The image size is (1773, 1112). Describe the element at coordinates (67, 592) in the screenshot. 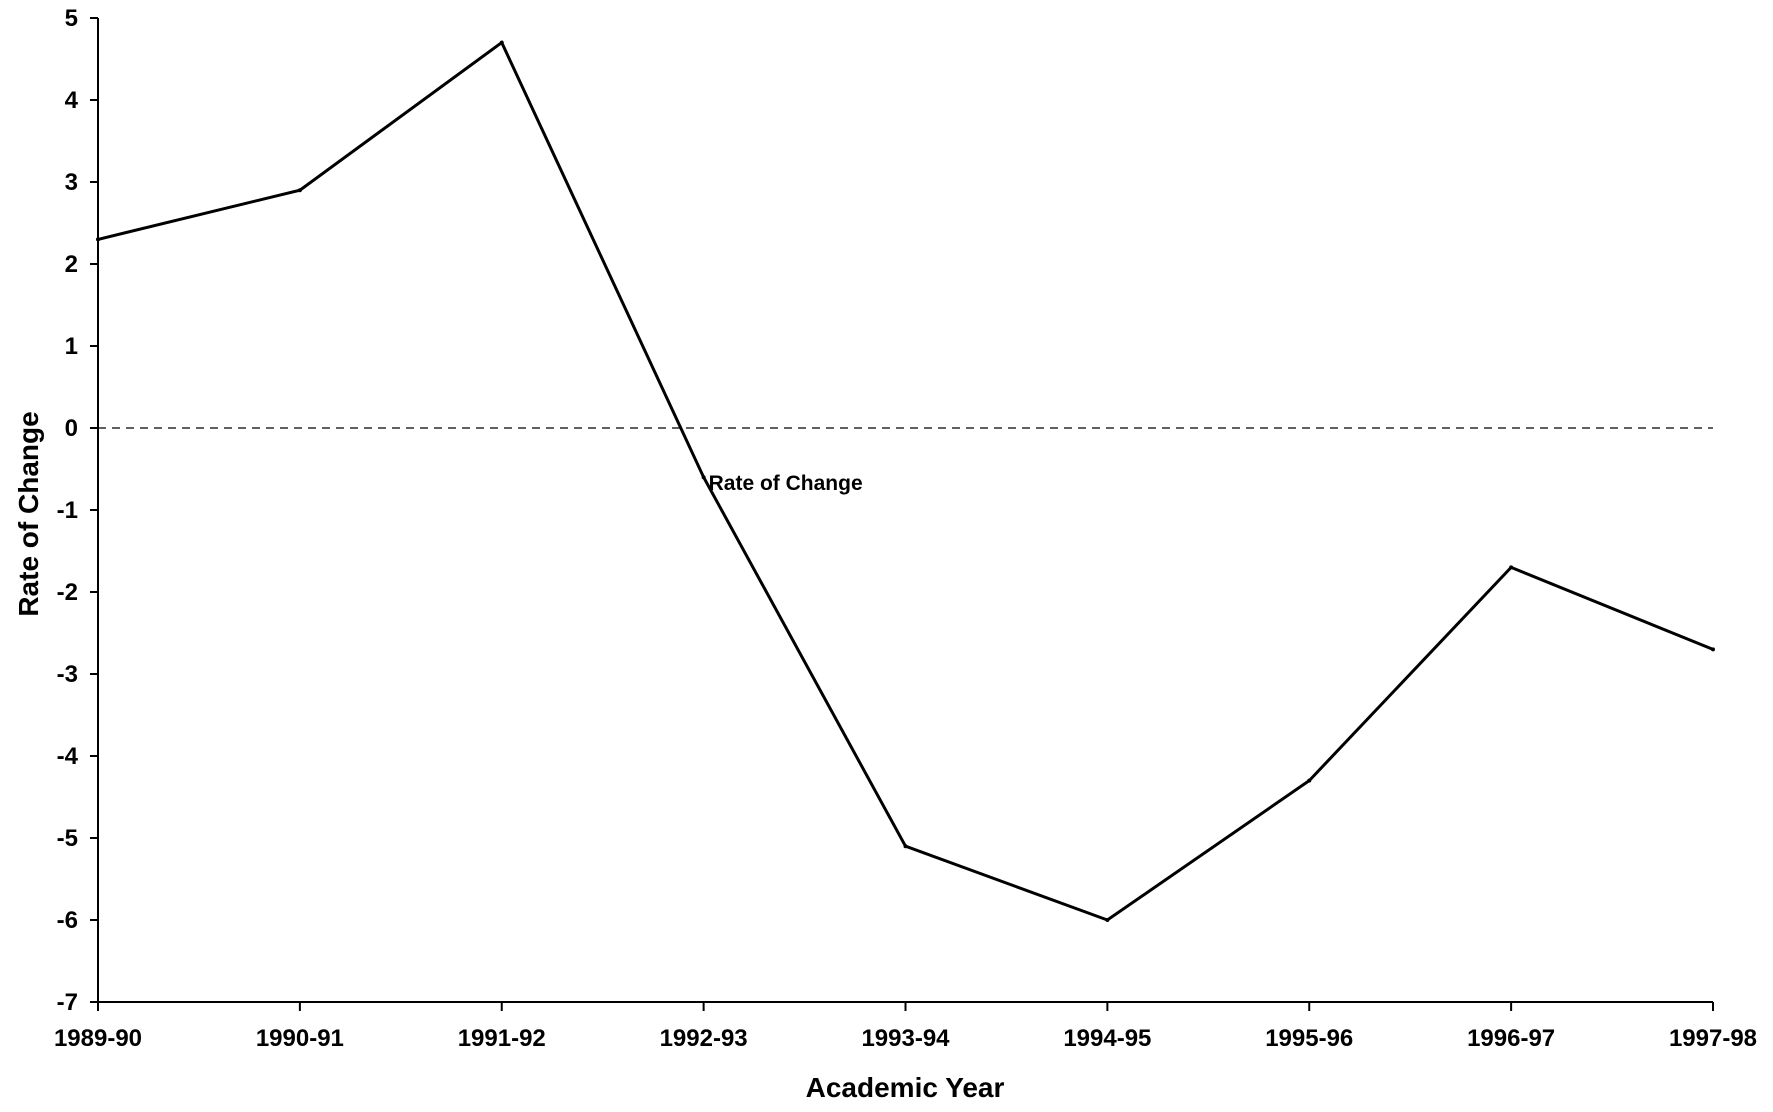

I see `y-tick-label: -2` at that location.